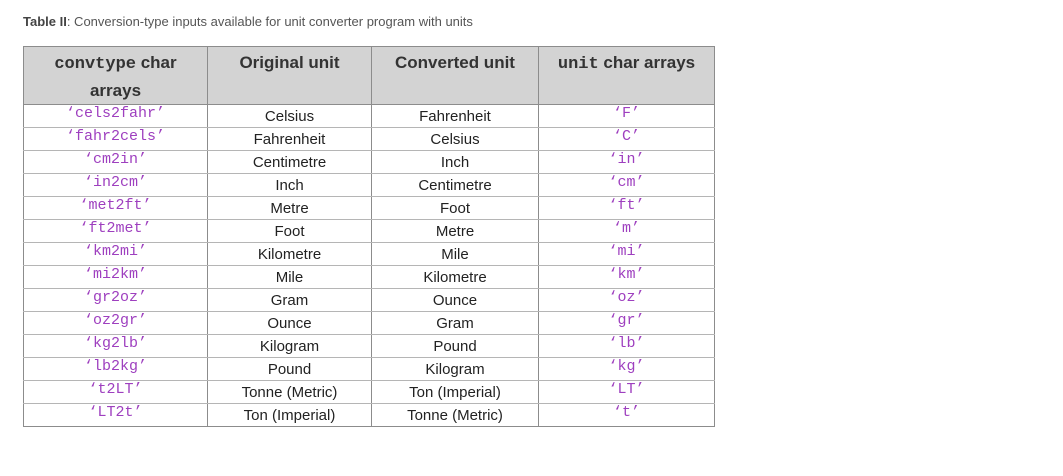 The width and height of the screenshot is (1063, 476). Describe the element at coordinates (115, 392) in the screenshot. I see `cell-convtype: ‘t2LT’` at that location.